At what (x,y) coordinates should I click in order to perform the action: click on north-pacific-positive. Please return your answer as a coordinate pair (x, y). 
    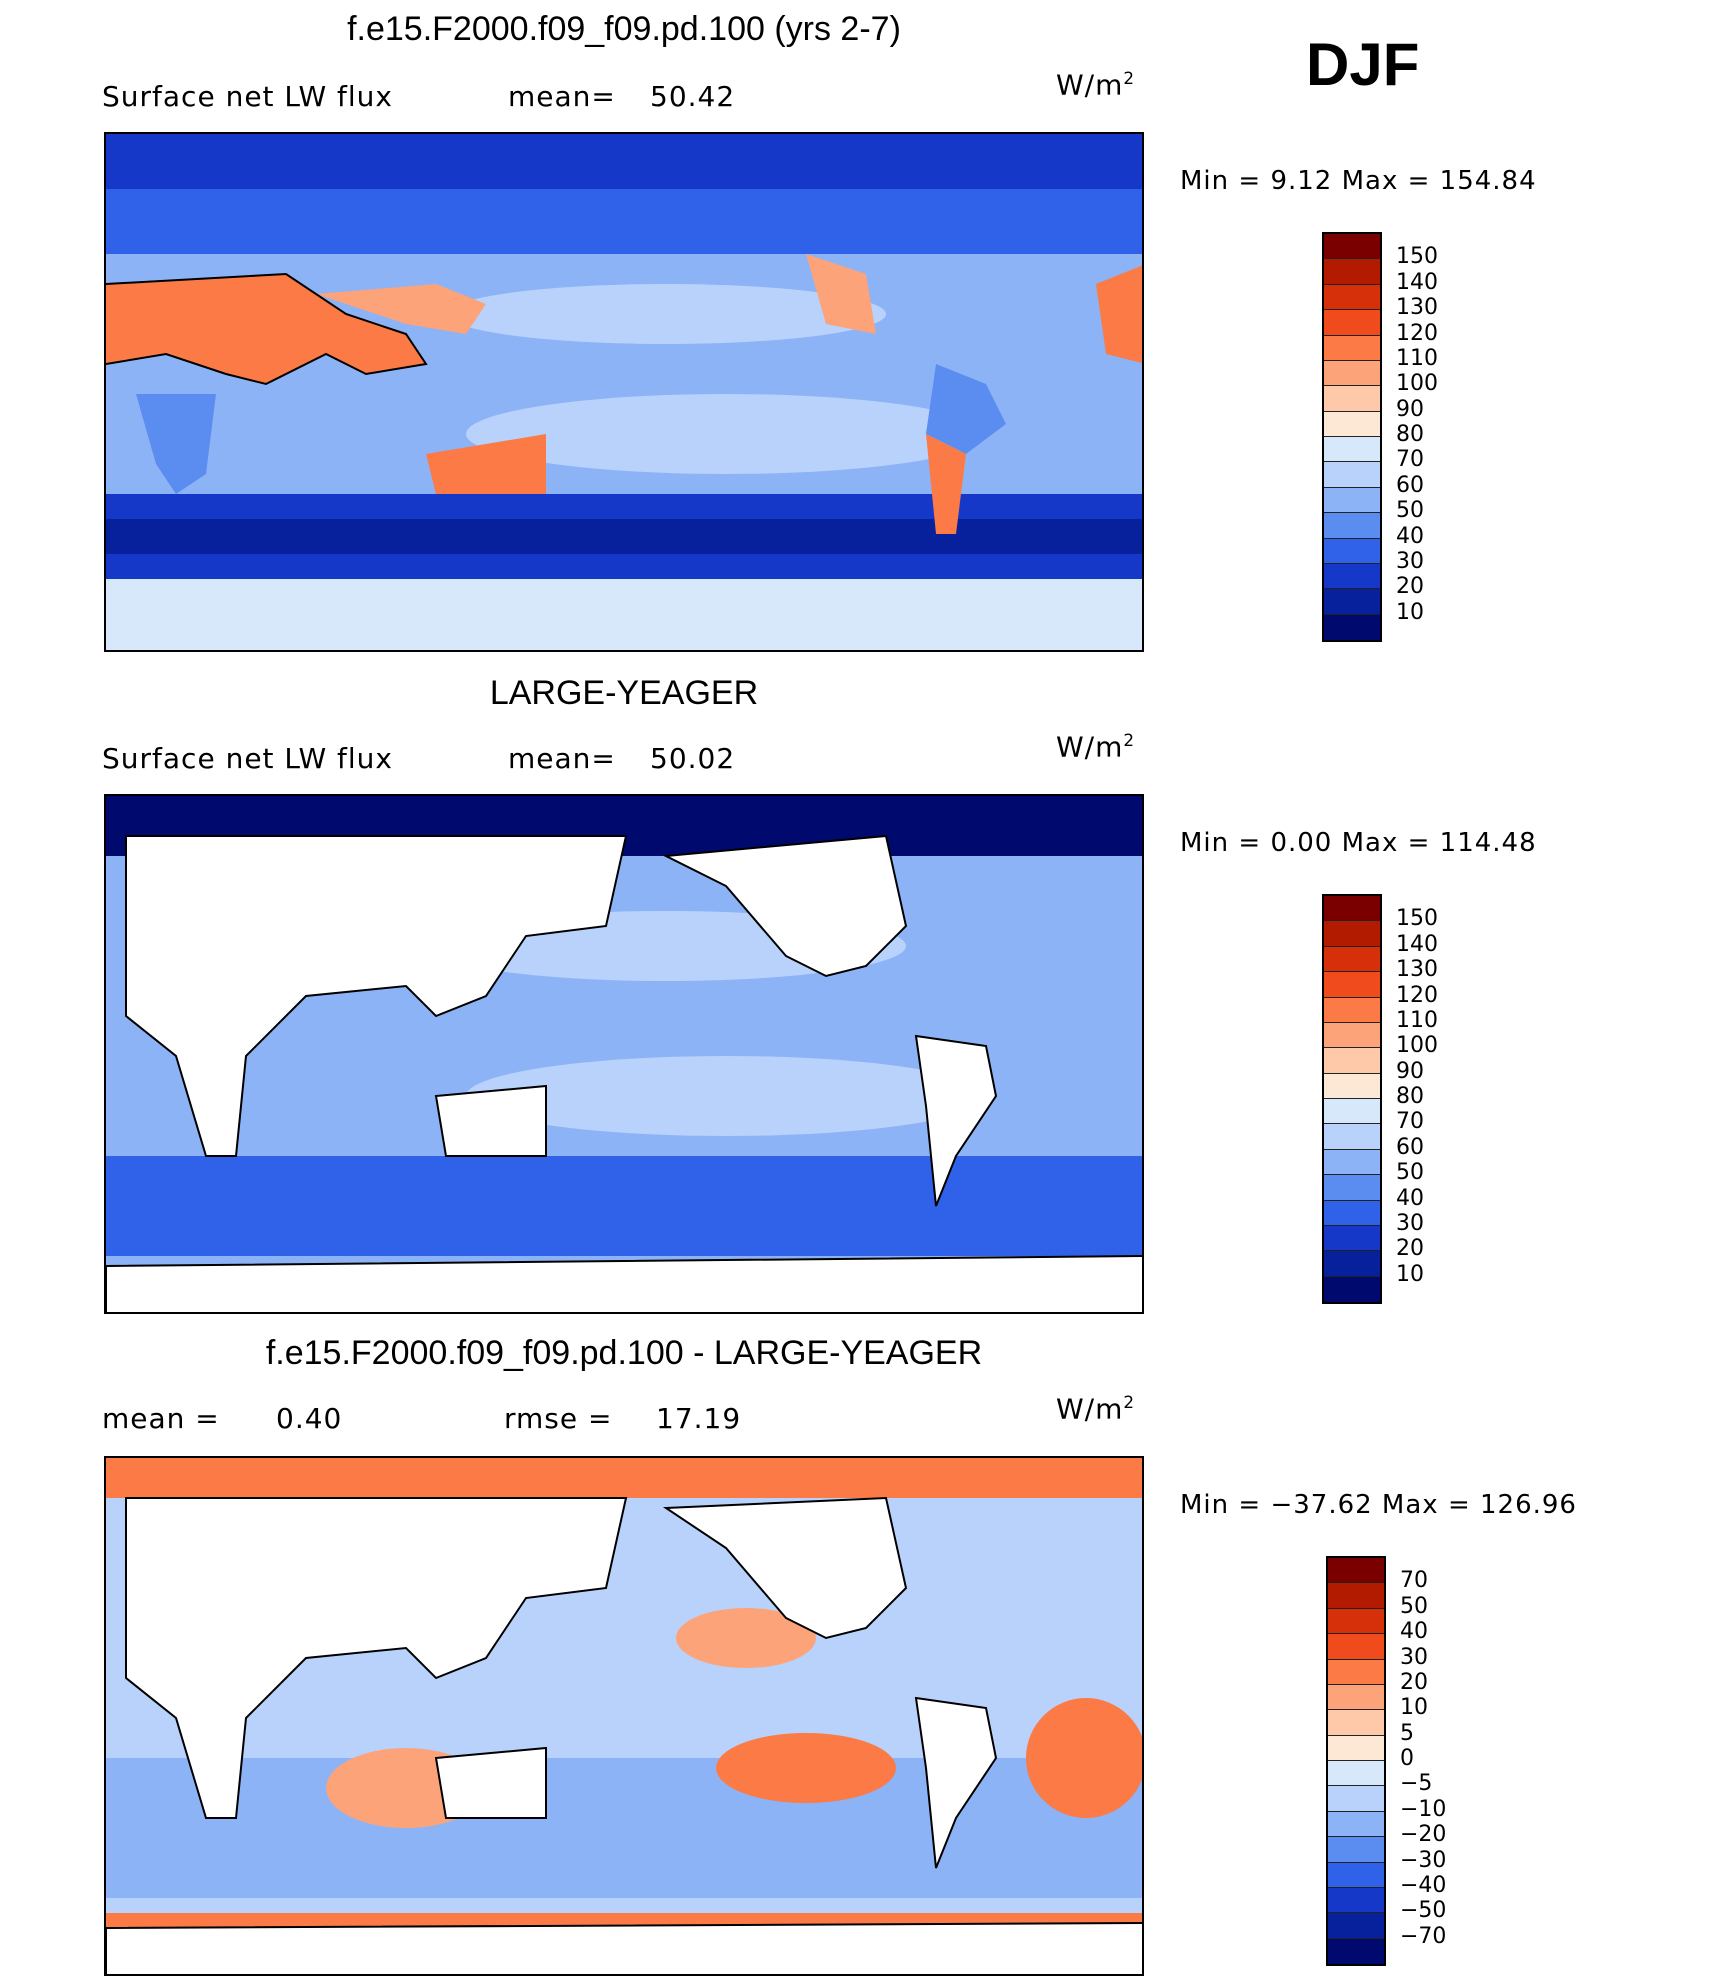
    Looking at the image, I should click on (746, 1638).